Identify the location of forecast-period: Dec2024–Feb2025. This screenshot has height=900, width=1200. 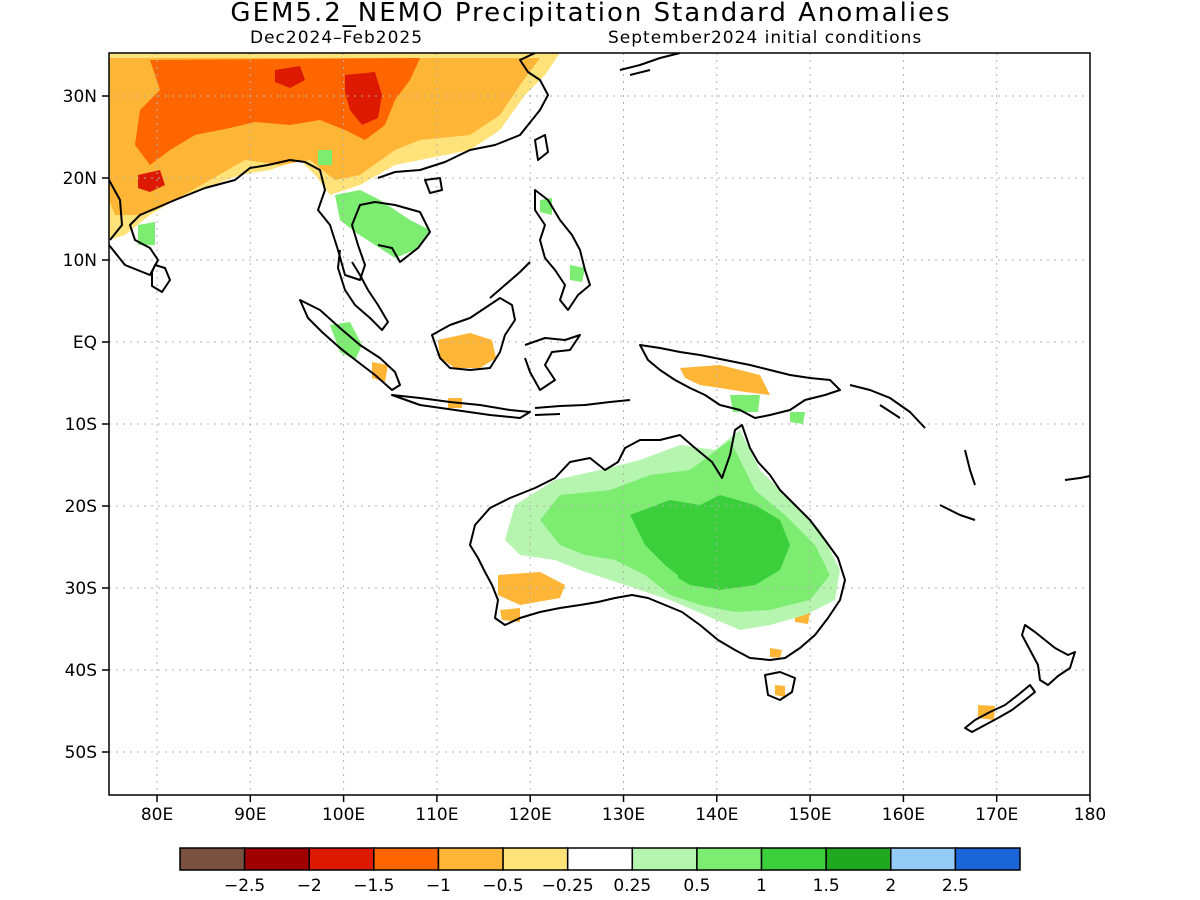
(337, 38).